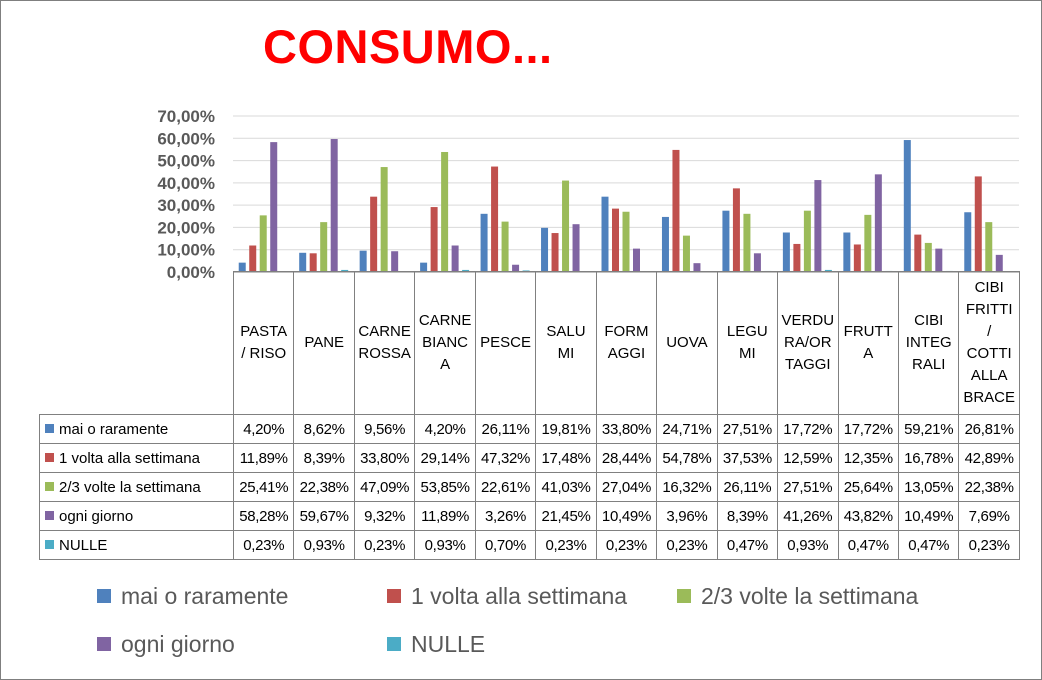 This screenshot has height=680, width=1042. What do you see at coordinates (868, 487) in the screenshot?
I see `data-label: 25,64%` at bounding box center [868, 487].